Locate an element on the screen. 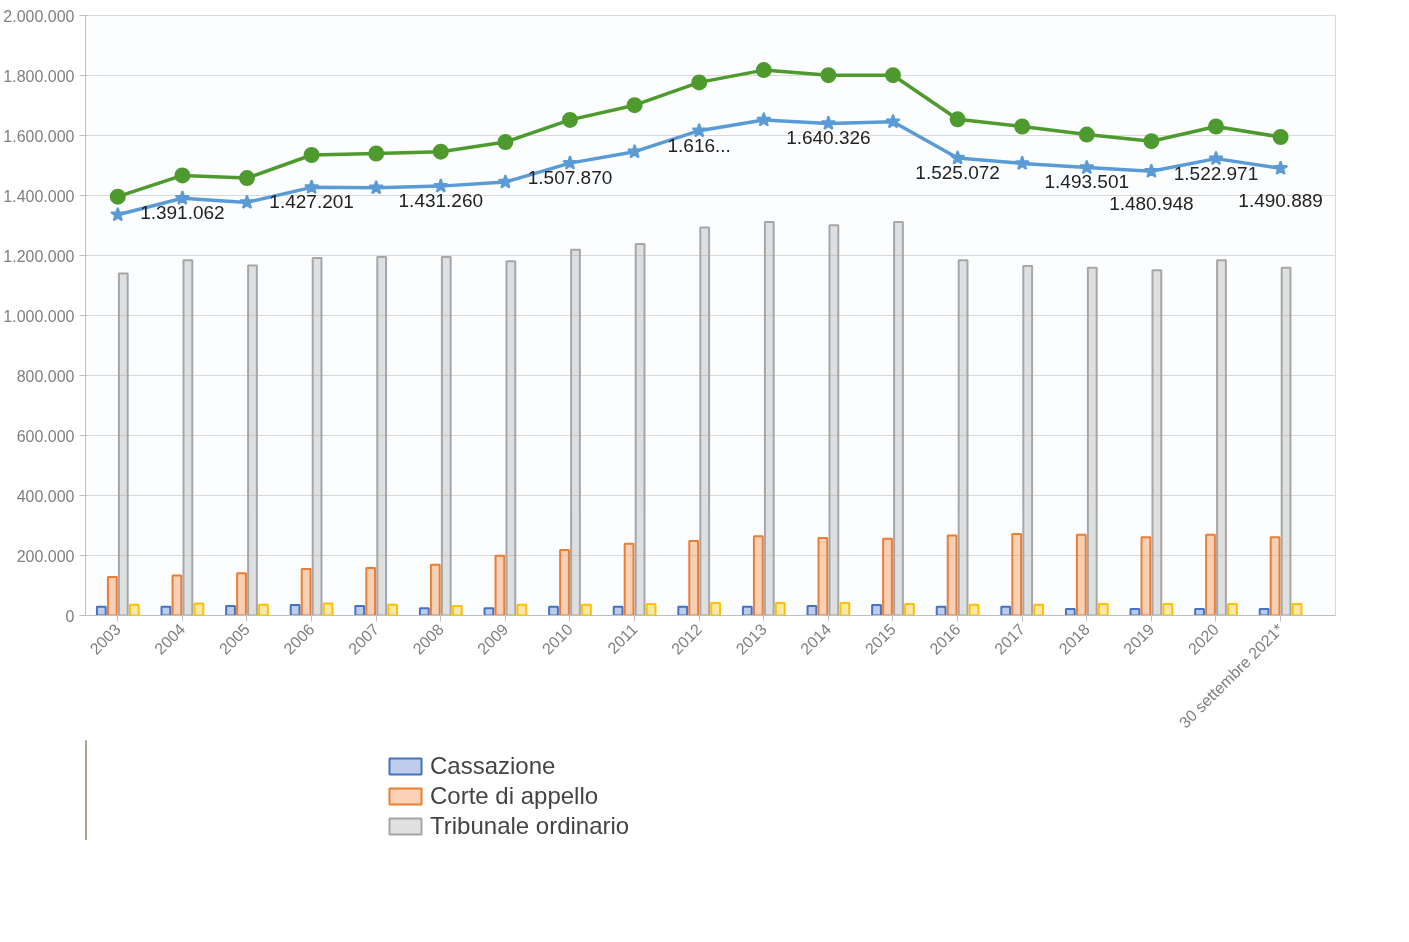  y-tick-label: 800.000 is located at coordinates (45, 376).